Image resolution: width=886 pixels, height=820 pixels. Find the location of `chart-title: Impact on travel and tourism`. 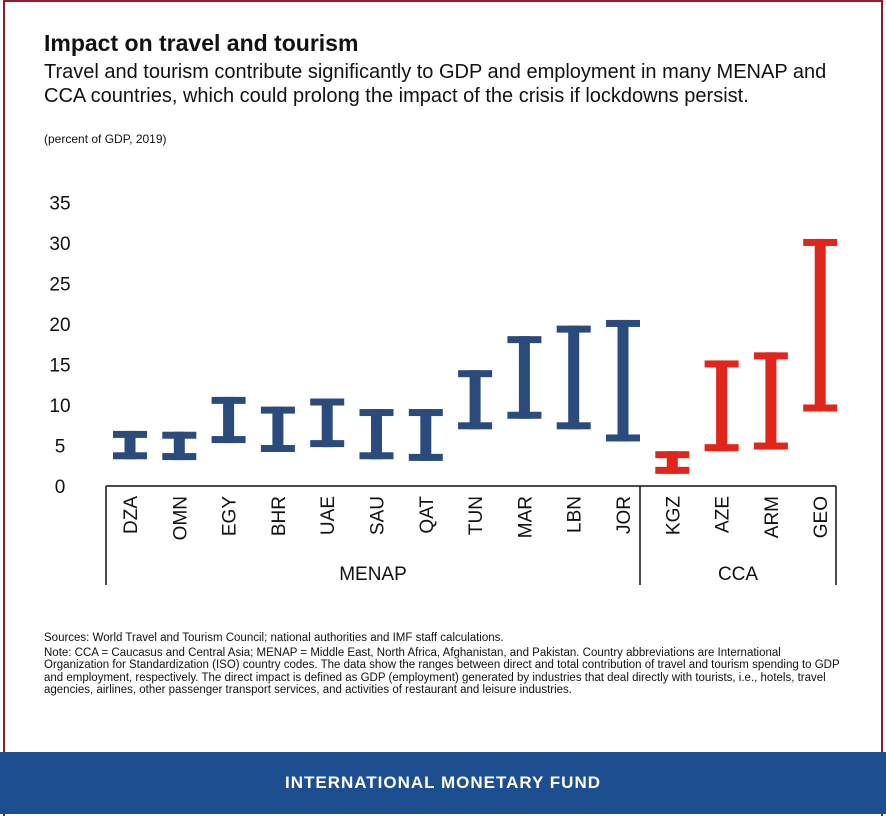

chart-title: Impact on travel and tourism is located at coordinates (201, 43).